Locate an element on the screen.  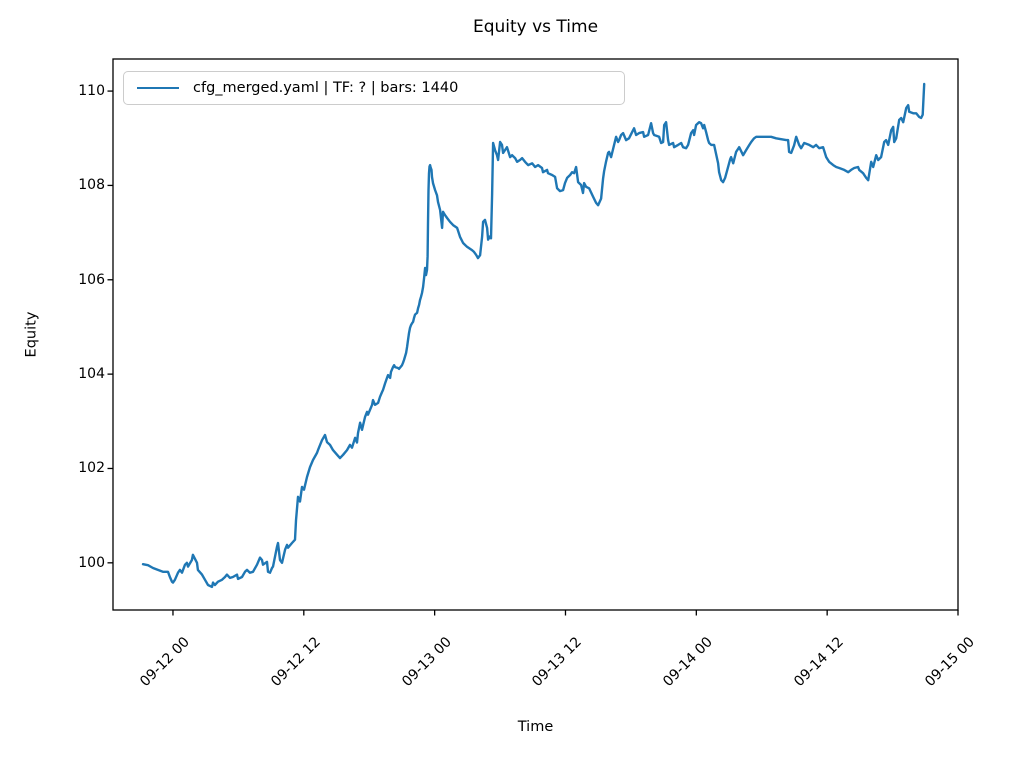
x-axis-label: Time is located at coordinates (535, 727).